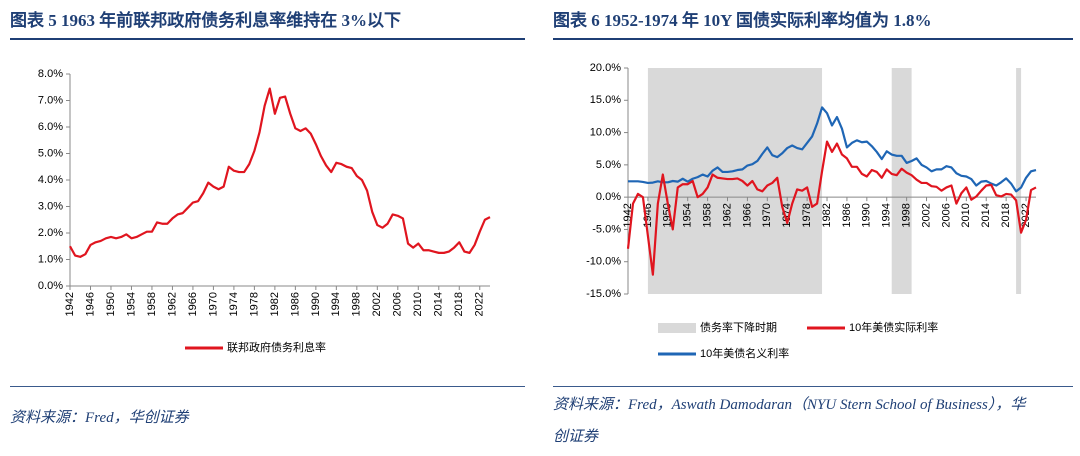 Image resolution: width=1080 pixels, height=456 pixels. What do you see at coordinates (50, 180) in the screenshot?
I see `y-tick-label: 4.0%` at bounding box center [50, 180].